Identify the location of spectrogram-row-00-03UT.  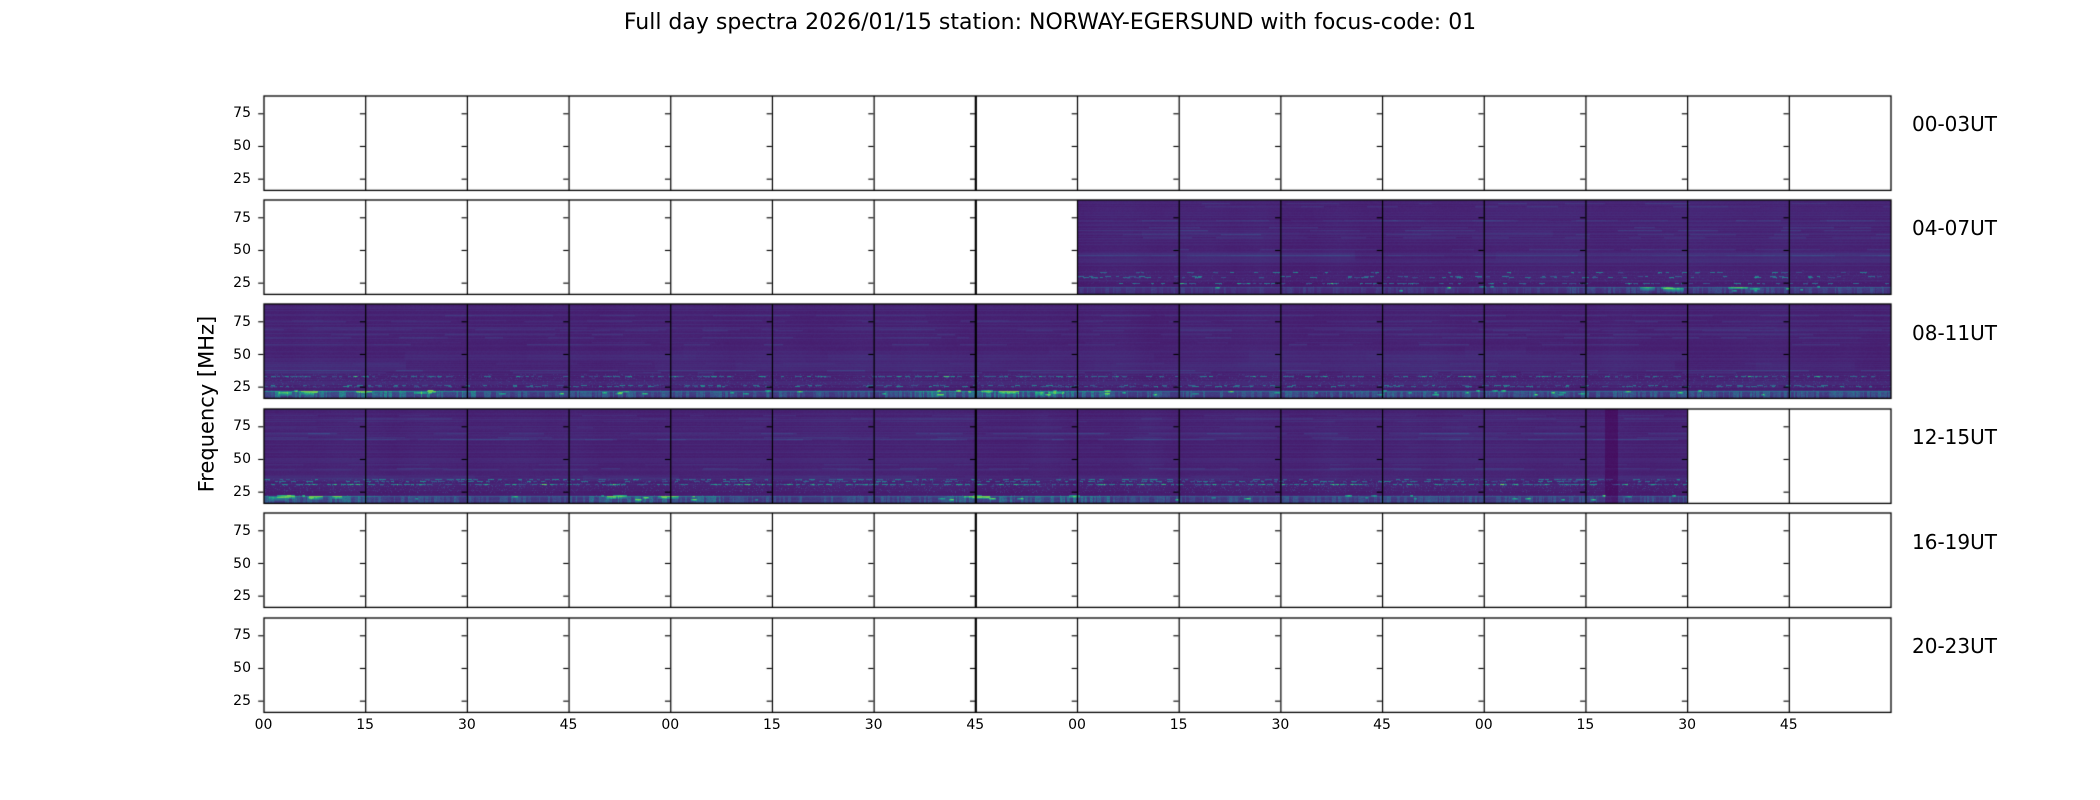
(1074, 143).